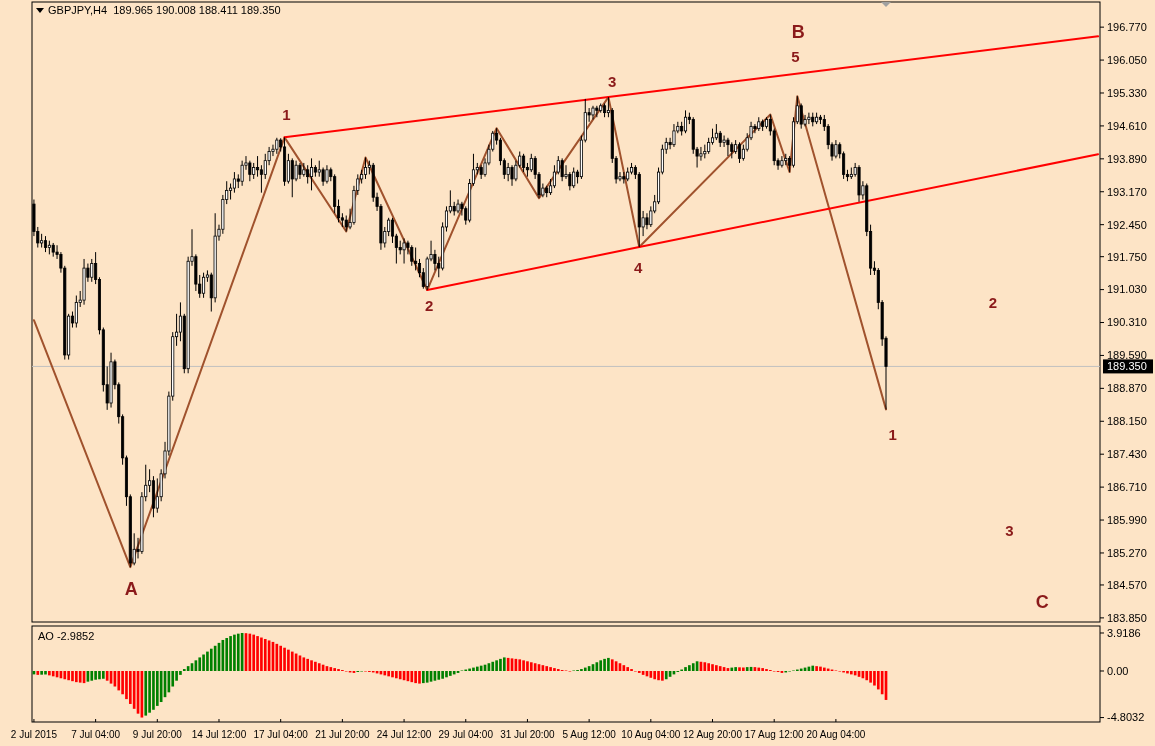 This screenshot has width=1155, height=746. What do you see at coordinates (651, 734) in the screenshot?
I see `x-tick-label: 10 Aug 04:00` at bounding box center [651, 734].